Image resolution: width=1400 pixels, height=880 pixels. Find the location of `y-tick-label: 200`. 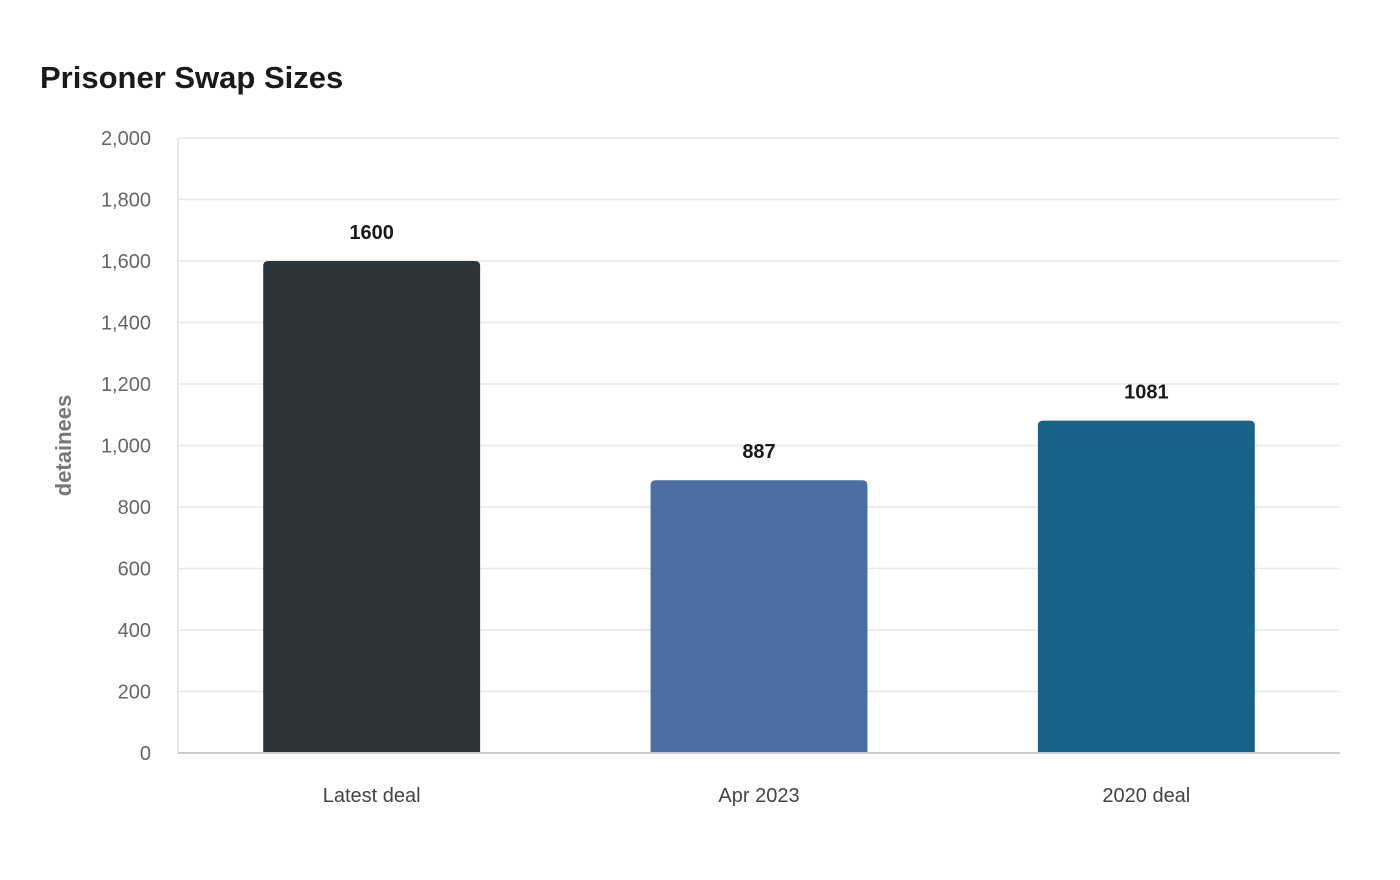

y-tick-label: 200 is located at coordinates (134, 693).